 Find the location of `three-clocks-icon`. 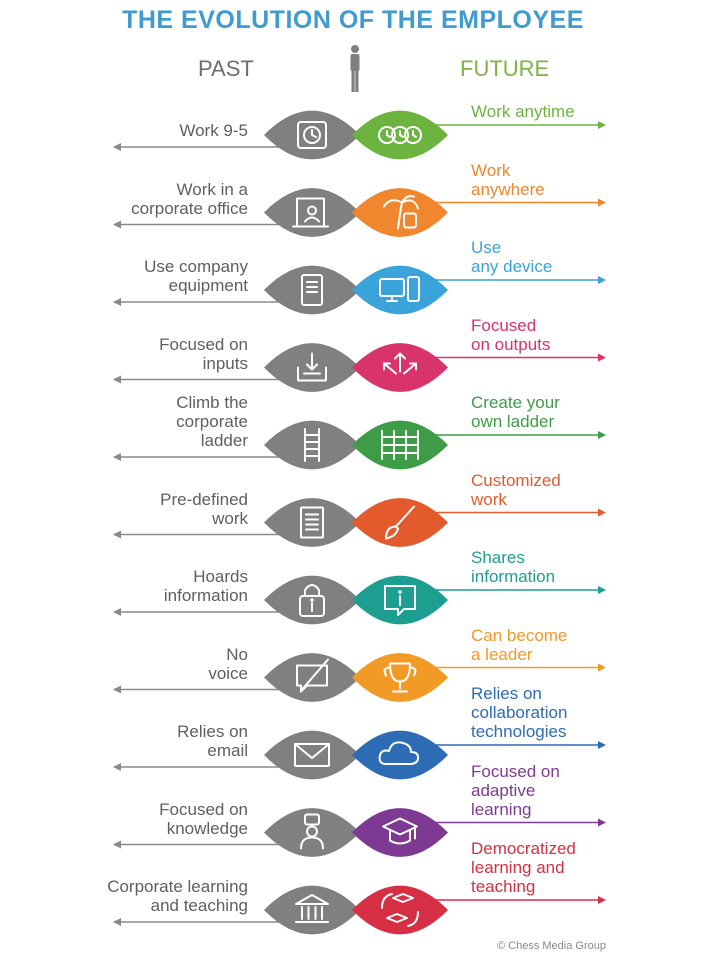

three-clocks-icon is located at coordinates (400, 135).